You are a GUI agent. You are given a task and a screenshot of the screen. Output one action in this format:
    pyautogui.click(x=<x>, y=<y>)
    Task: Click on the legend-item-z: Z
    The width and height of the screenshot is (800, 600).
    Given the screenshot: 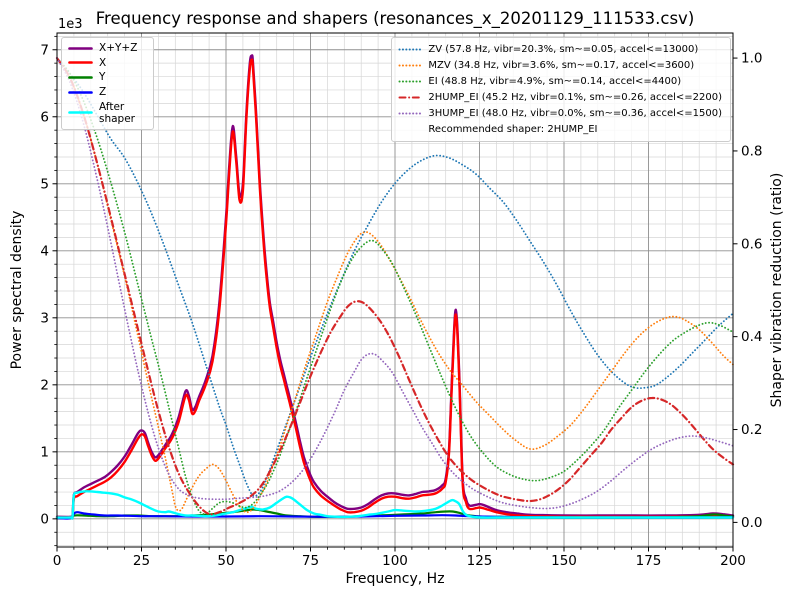 What is the action you would take?
    pyautogui.click(x=106, y=92)
    